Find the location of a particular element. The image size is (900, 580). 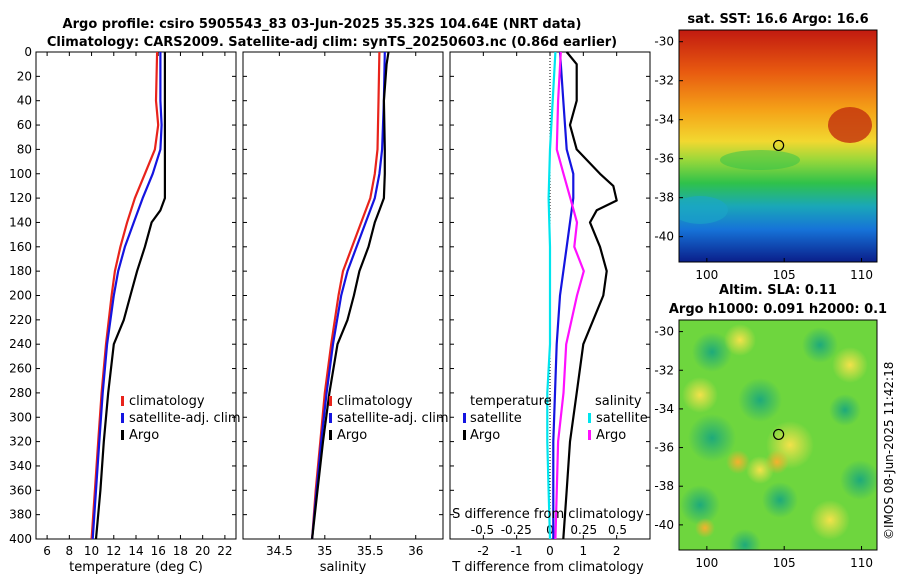

s-tick-label: 0.5 is located at coordinates (617, 530).